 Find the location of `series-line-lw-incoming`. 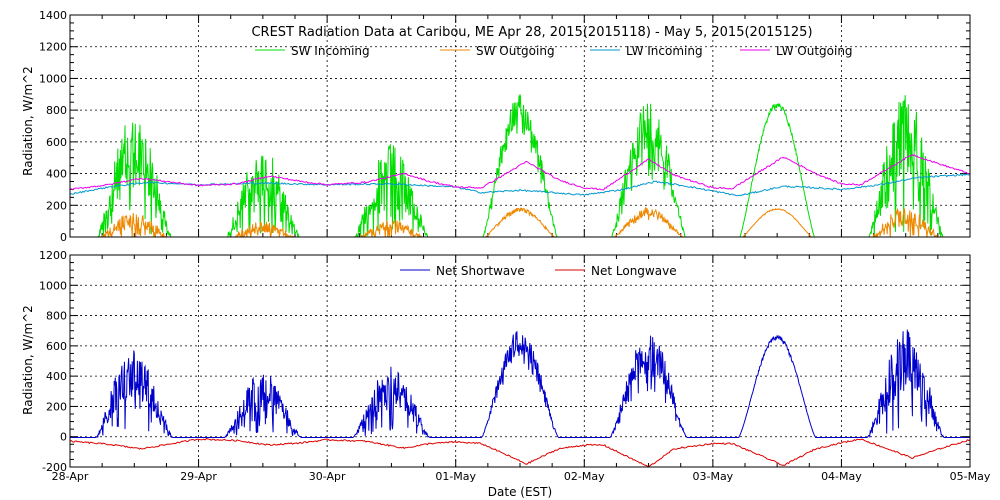

series-line-lw-incoming is located at coordinates (520, 185).